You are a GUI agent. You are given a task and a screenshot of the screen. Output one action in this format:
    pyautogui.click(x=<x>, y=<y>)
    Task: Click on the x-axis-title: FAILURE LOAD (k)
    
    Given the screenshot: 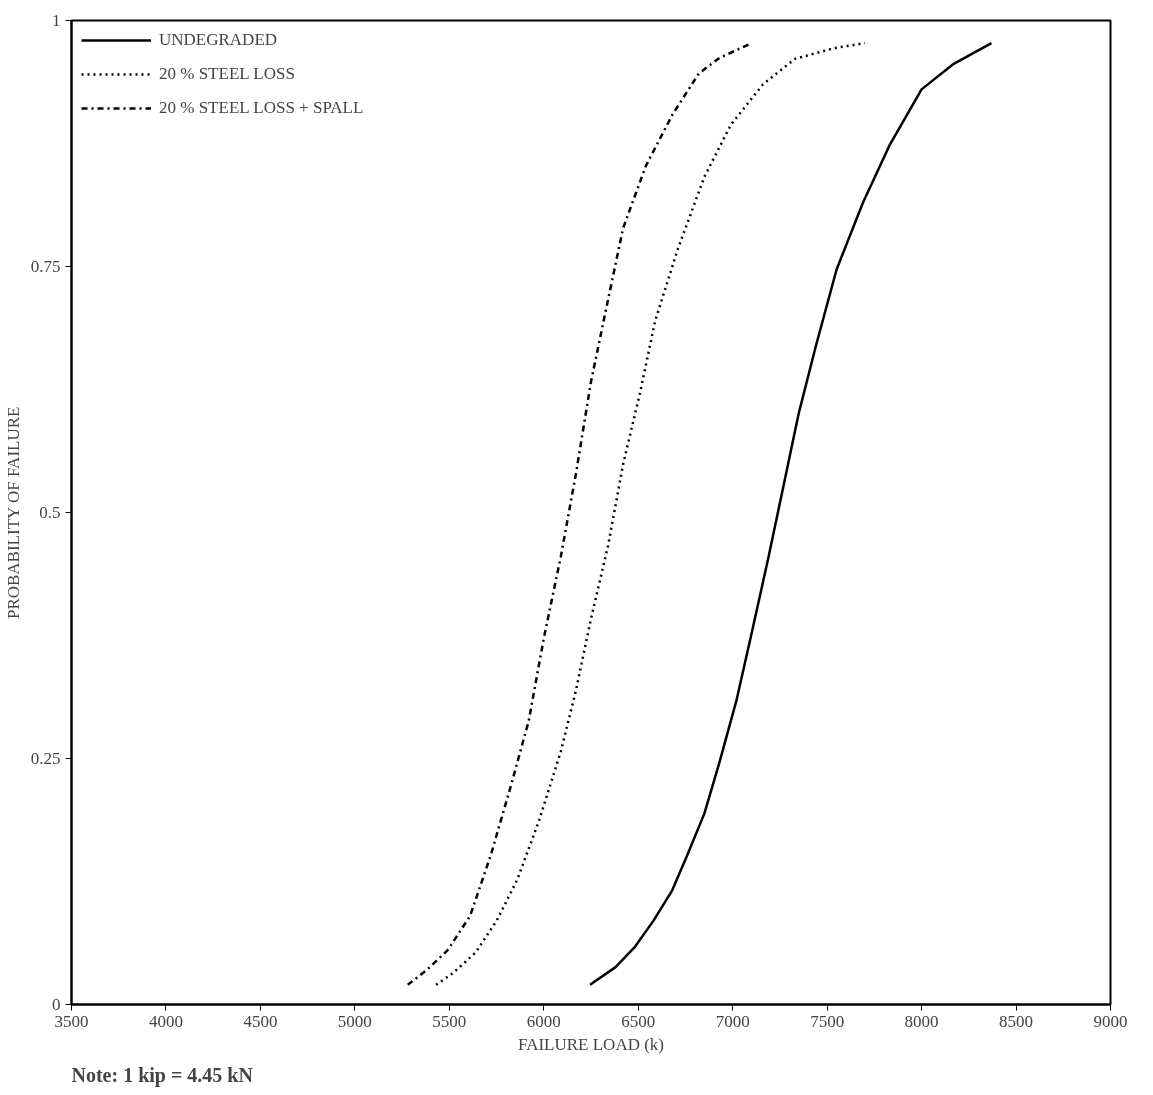 What is the action you would take?
    pyautogui.click(x=591, y=1044)
    